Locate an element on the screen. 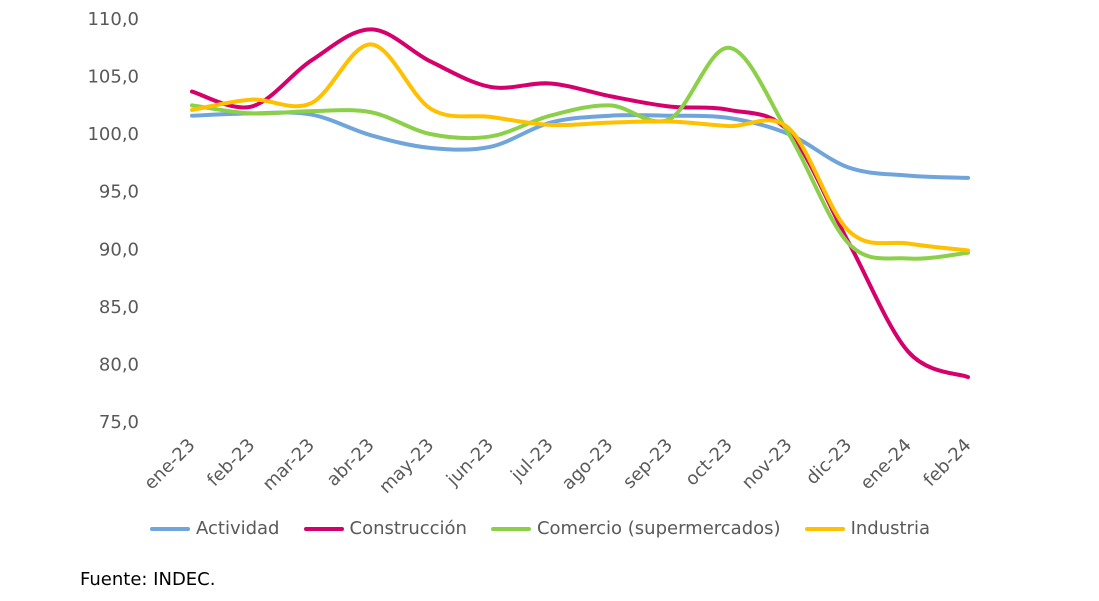 This screenshot has width=1099, height=601. x-tick-label: jul-23 is located at coordinates (531, 460).